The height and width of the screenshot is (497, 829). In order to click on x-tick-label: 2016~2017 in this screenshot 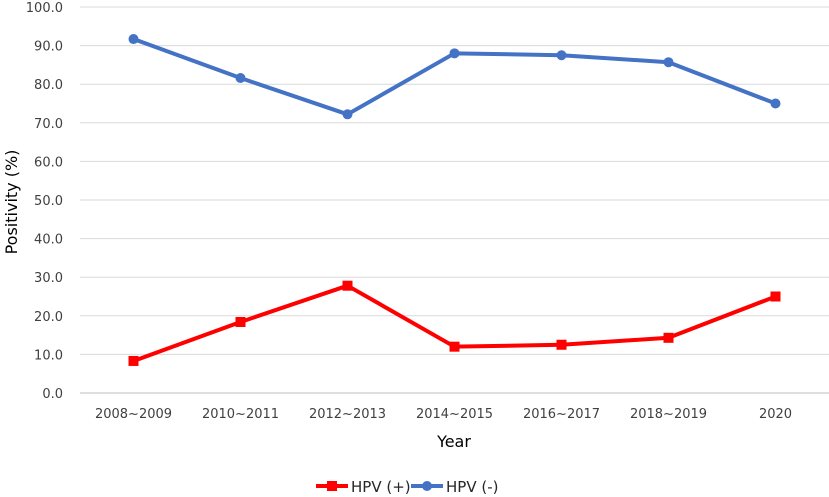, I will do `click(561, 414)`.